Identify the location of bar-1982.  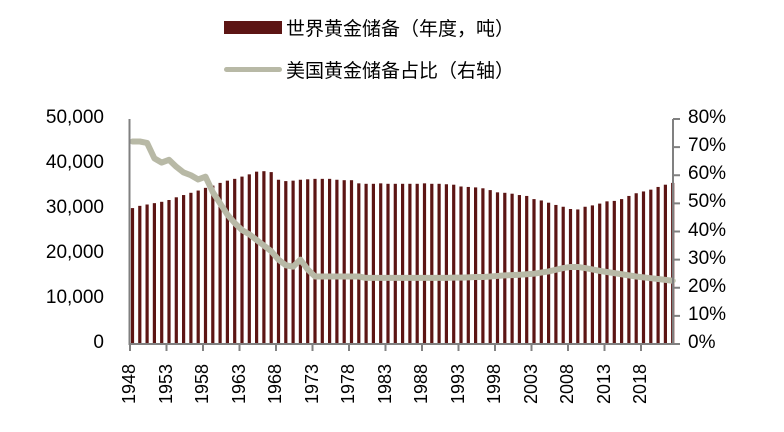
(381, 263).